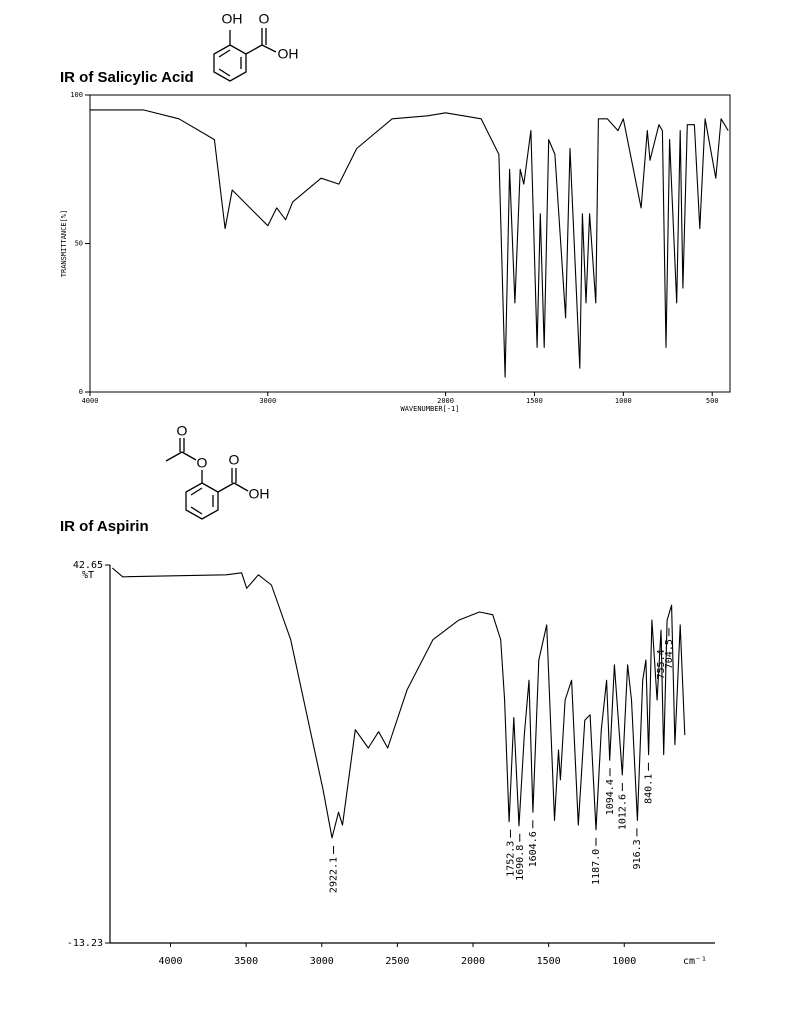 This screenshot has height=1024, width=805. I want to click on chart-title: IR of Aspirin, so click(104, 526).